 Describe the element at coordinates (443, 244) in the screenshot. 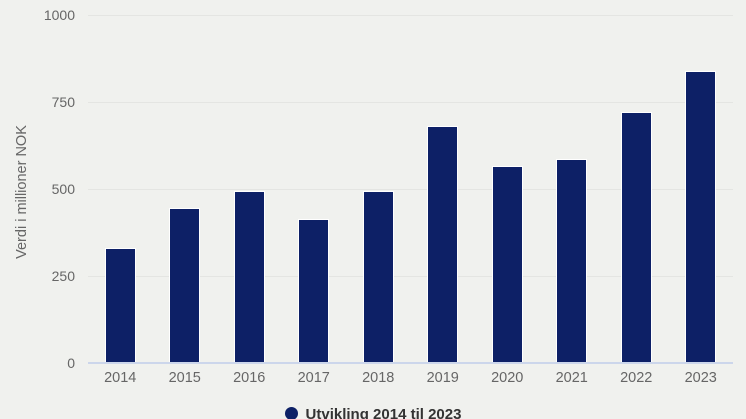

I see `bar-2019` at that location.